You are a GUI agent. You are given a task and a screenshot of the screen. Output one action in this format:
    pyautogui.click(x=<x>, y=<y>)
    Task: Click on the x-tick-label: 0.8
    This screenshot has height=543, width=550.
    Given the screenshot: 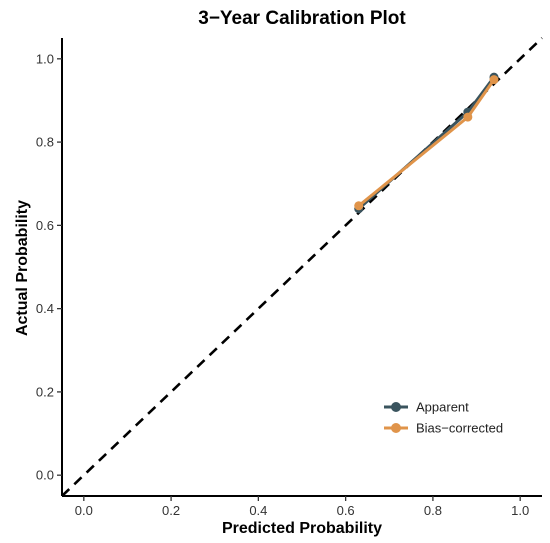 What is the action you would take?
    pyautogui.click(x=433, y=510)
    